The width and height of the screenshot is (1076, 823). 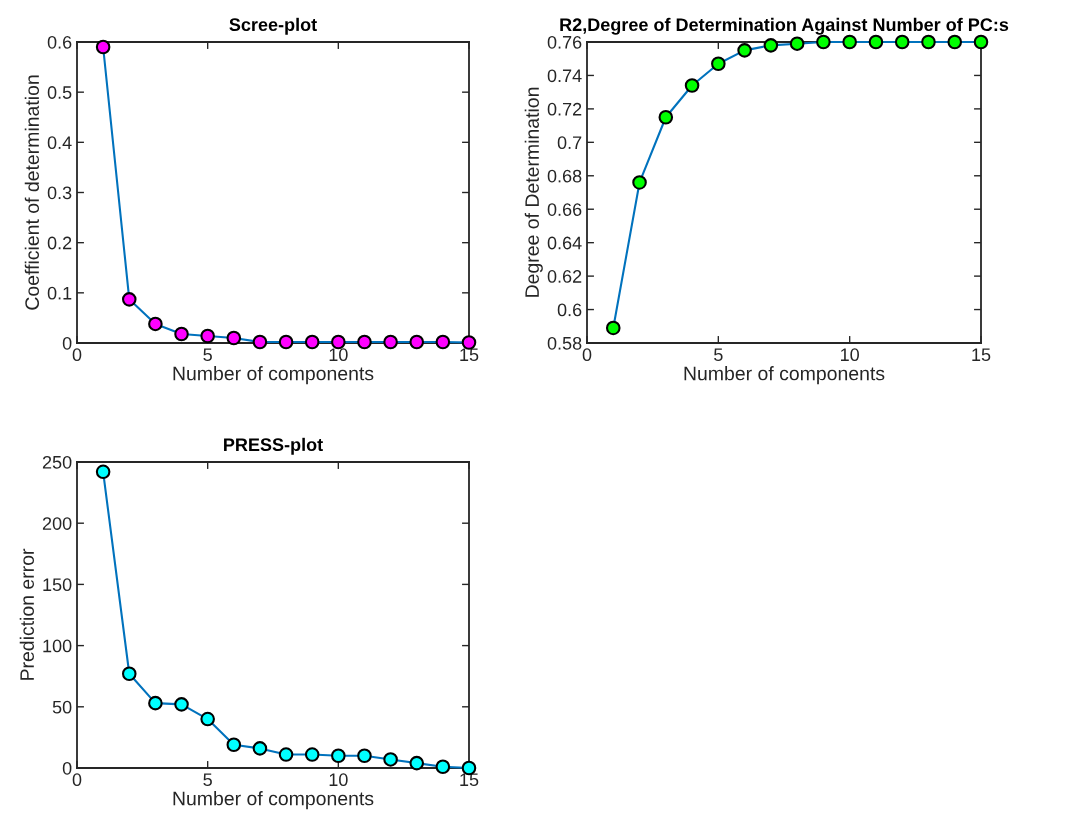 I want to click on y-tick-label: 0.1, so click(x=59, y=293).